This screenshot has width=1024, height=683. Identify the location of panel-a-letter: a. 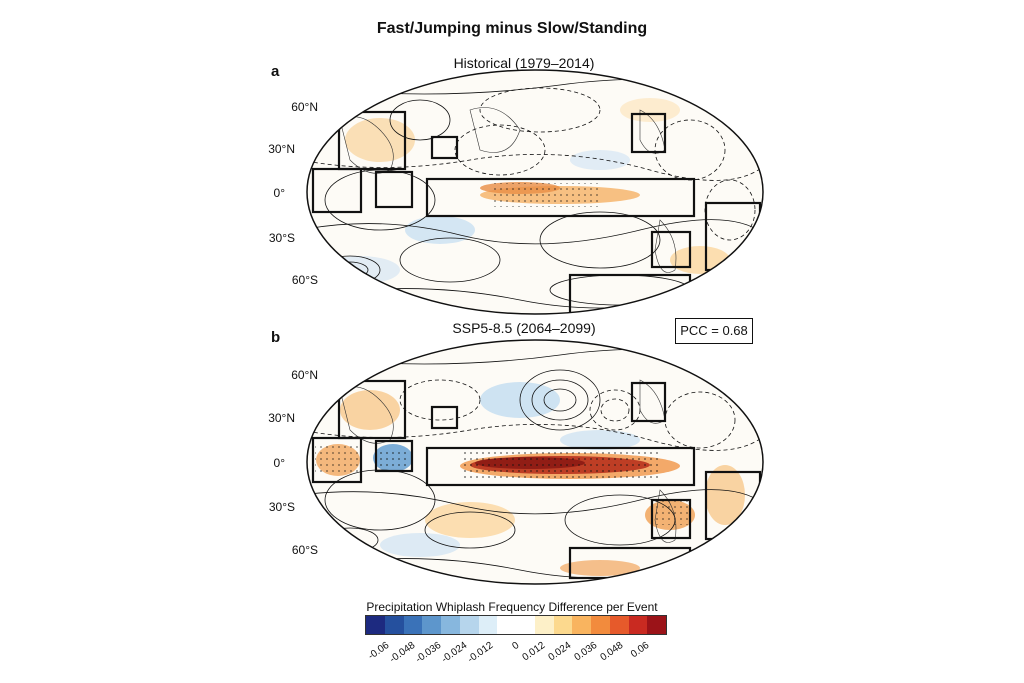
(275, 71).